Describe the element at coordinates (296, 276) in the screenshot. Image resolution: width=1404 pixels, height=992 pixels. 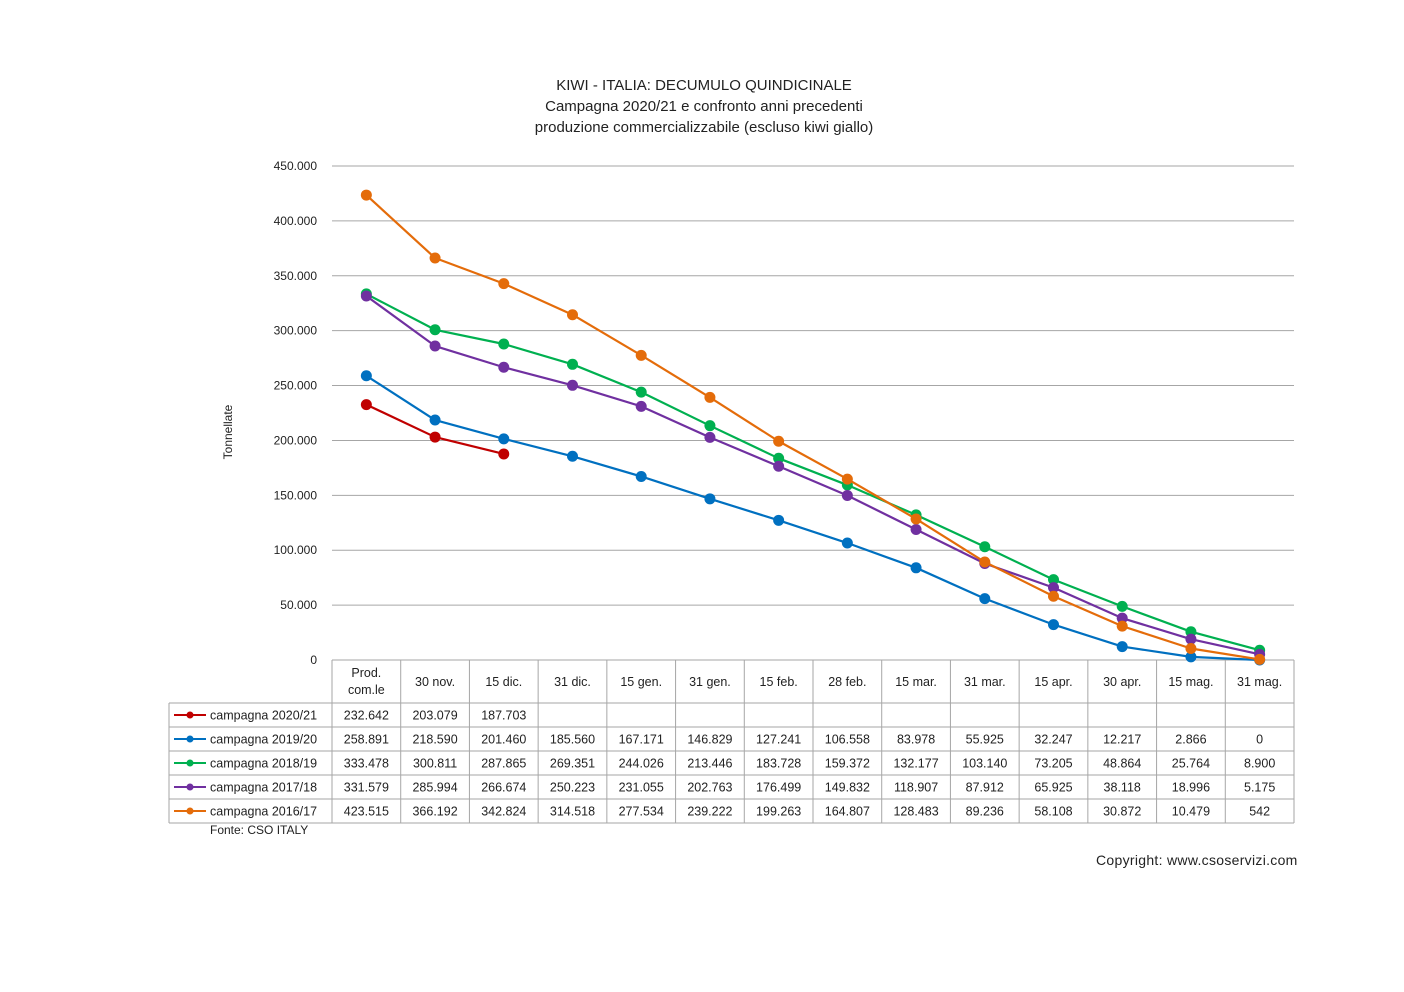
I see `y-tick-label: 350.000` at that location.